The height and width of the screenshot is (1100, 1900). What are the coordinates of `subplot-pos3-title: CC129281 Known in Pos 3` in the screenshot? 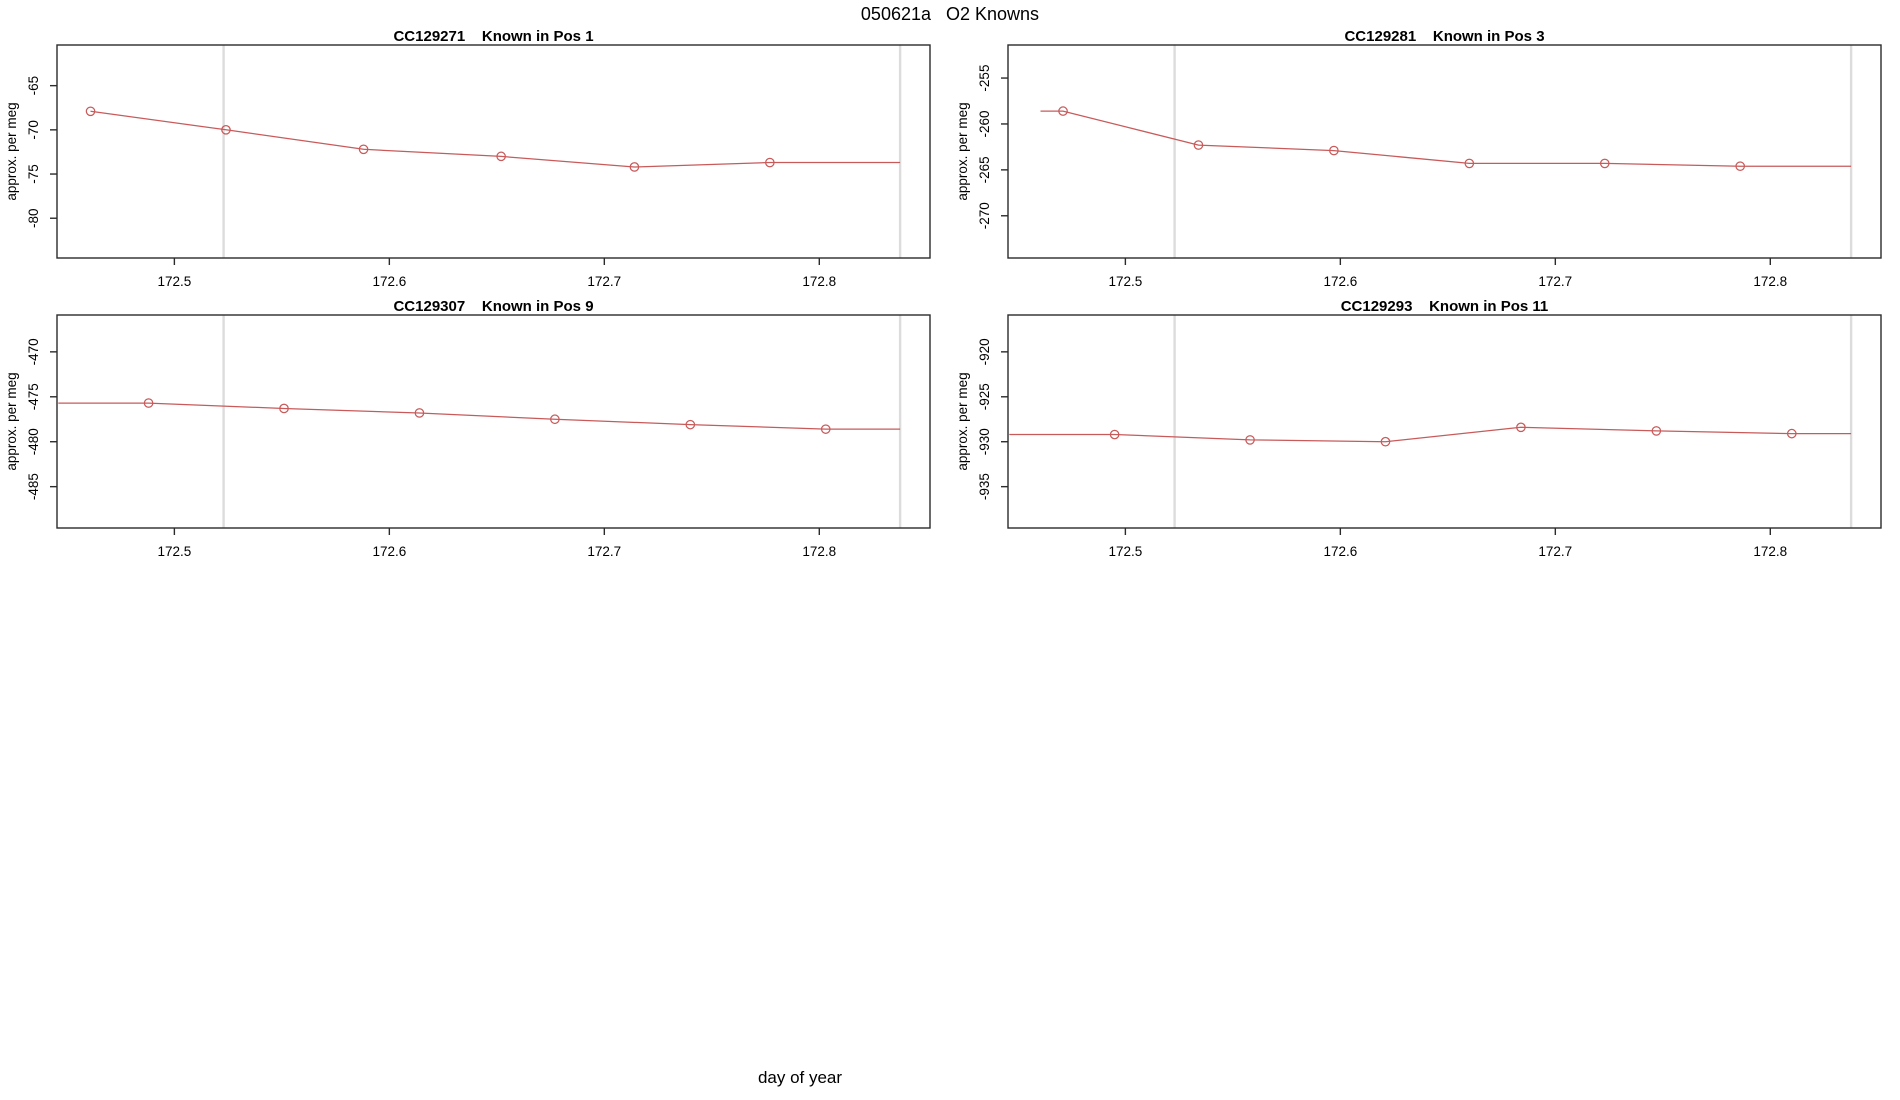 It's located at (1444, 36).